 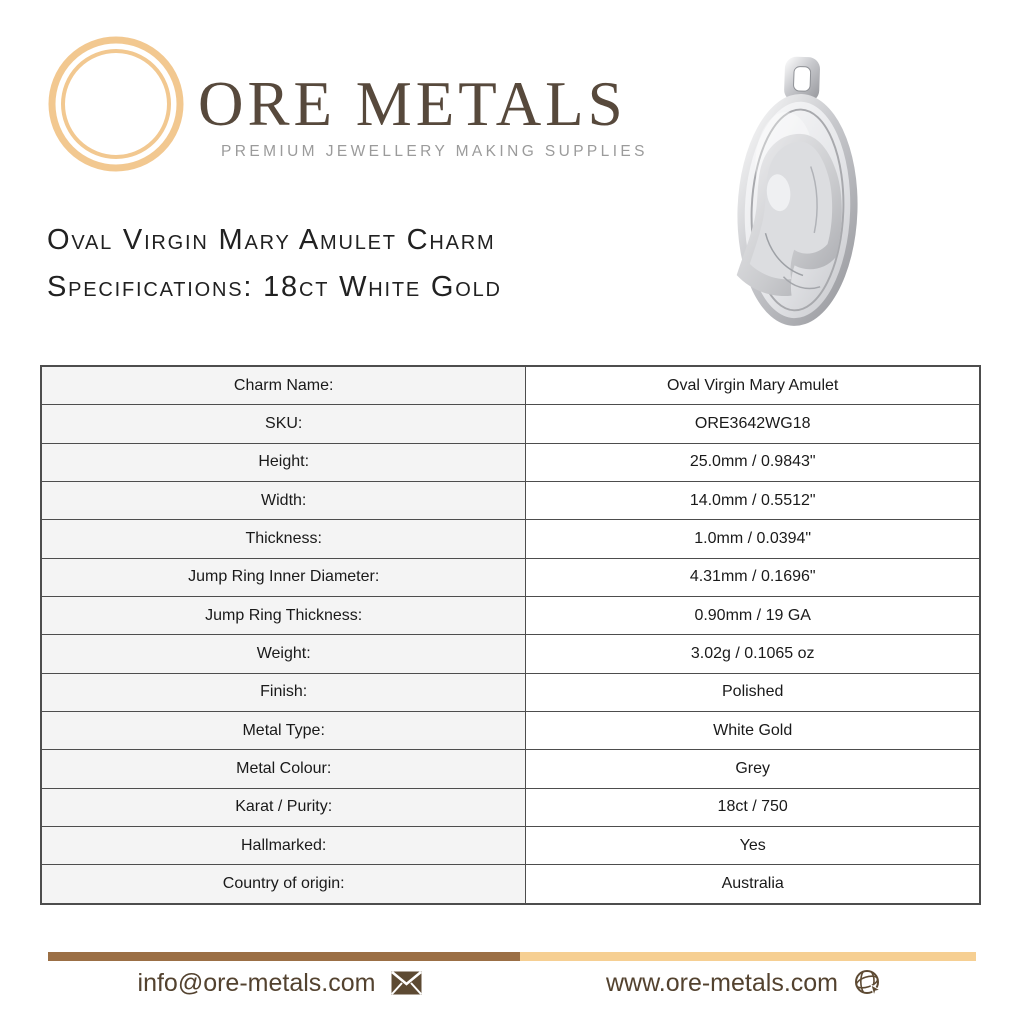 I want to click on table-row: SKU: ORE3642WG18, so click(x=510, y=424).